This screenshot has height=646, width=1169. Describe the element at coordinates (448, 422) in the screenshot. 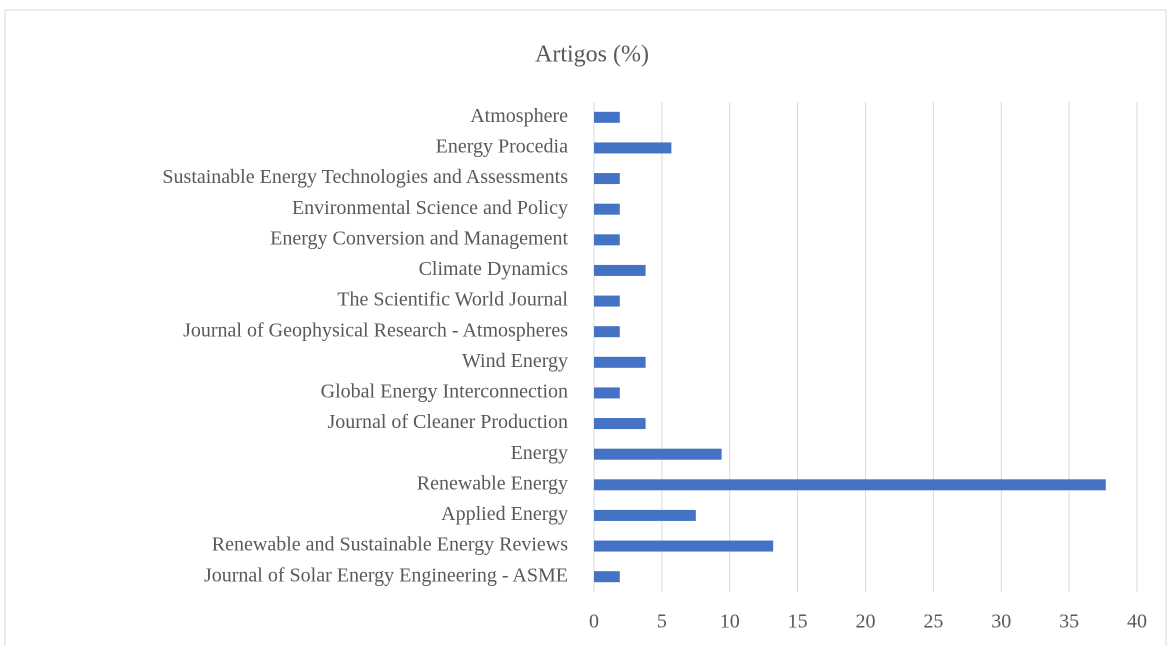

I see `y-tick-label: Journal of Cleaner Production` at that location.